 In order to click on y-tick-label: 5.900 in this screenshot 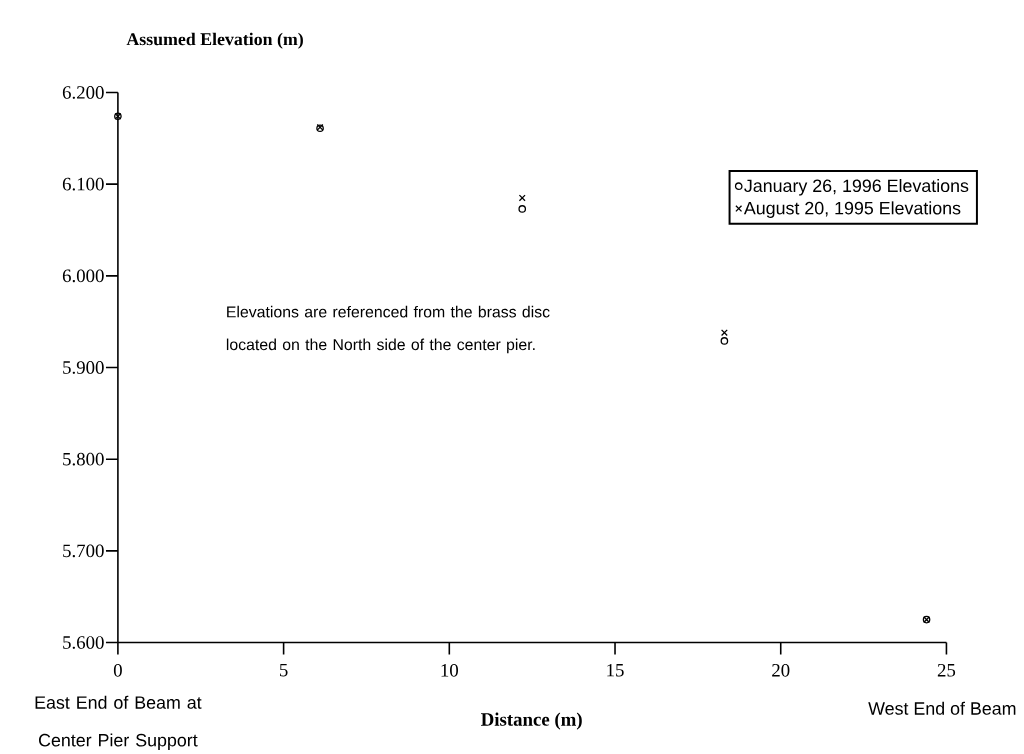, I will do `click(83, 367)`.